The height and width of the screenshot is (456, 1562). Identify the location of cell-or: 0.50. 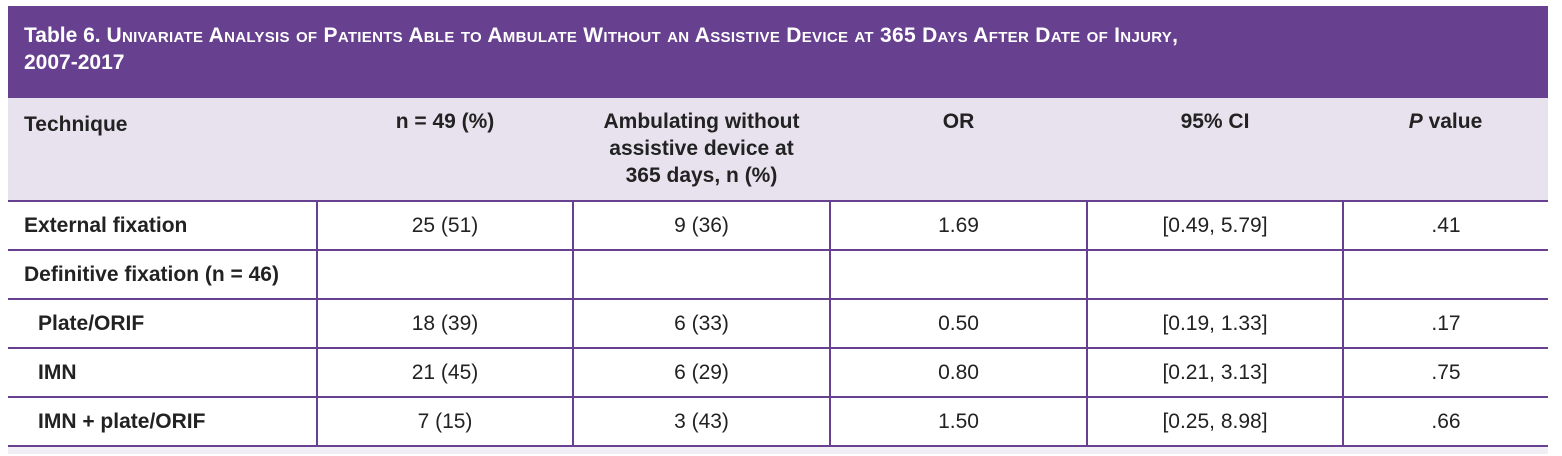
(958, 323).